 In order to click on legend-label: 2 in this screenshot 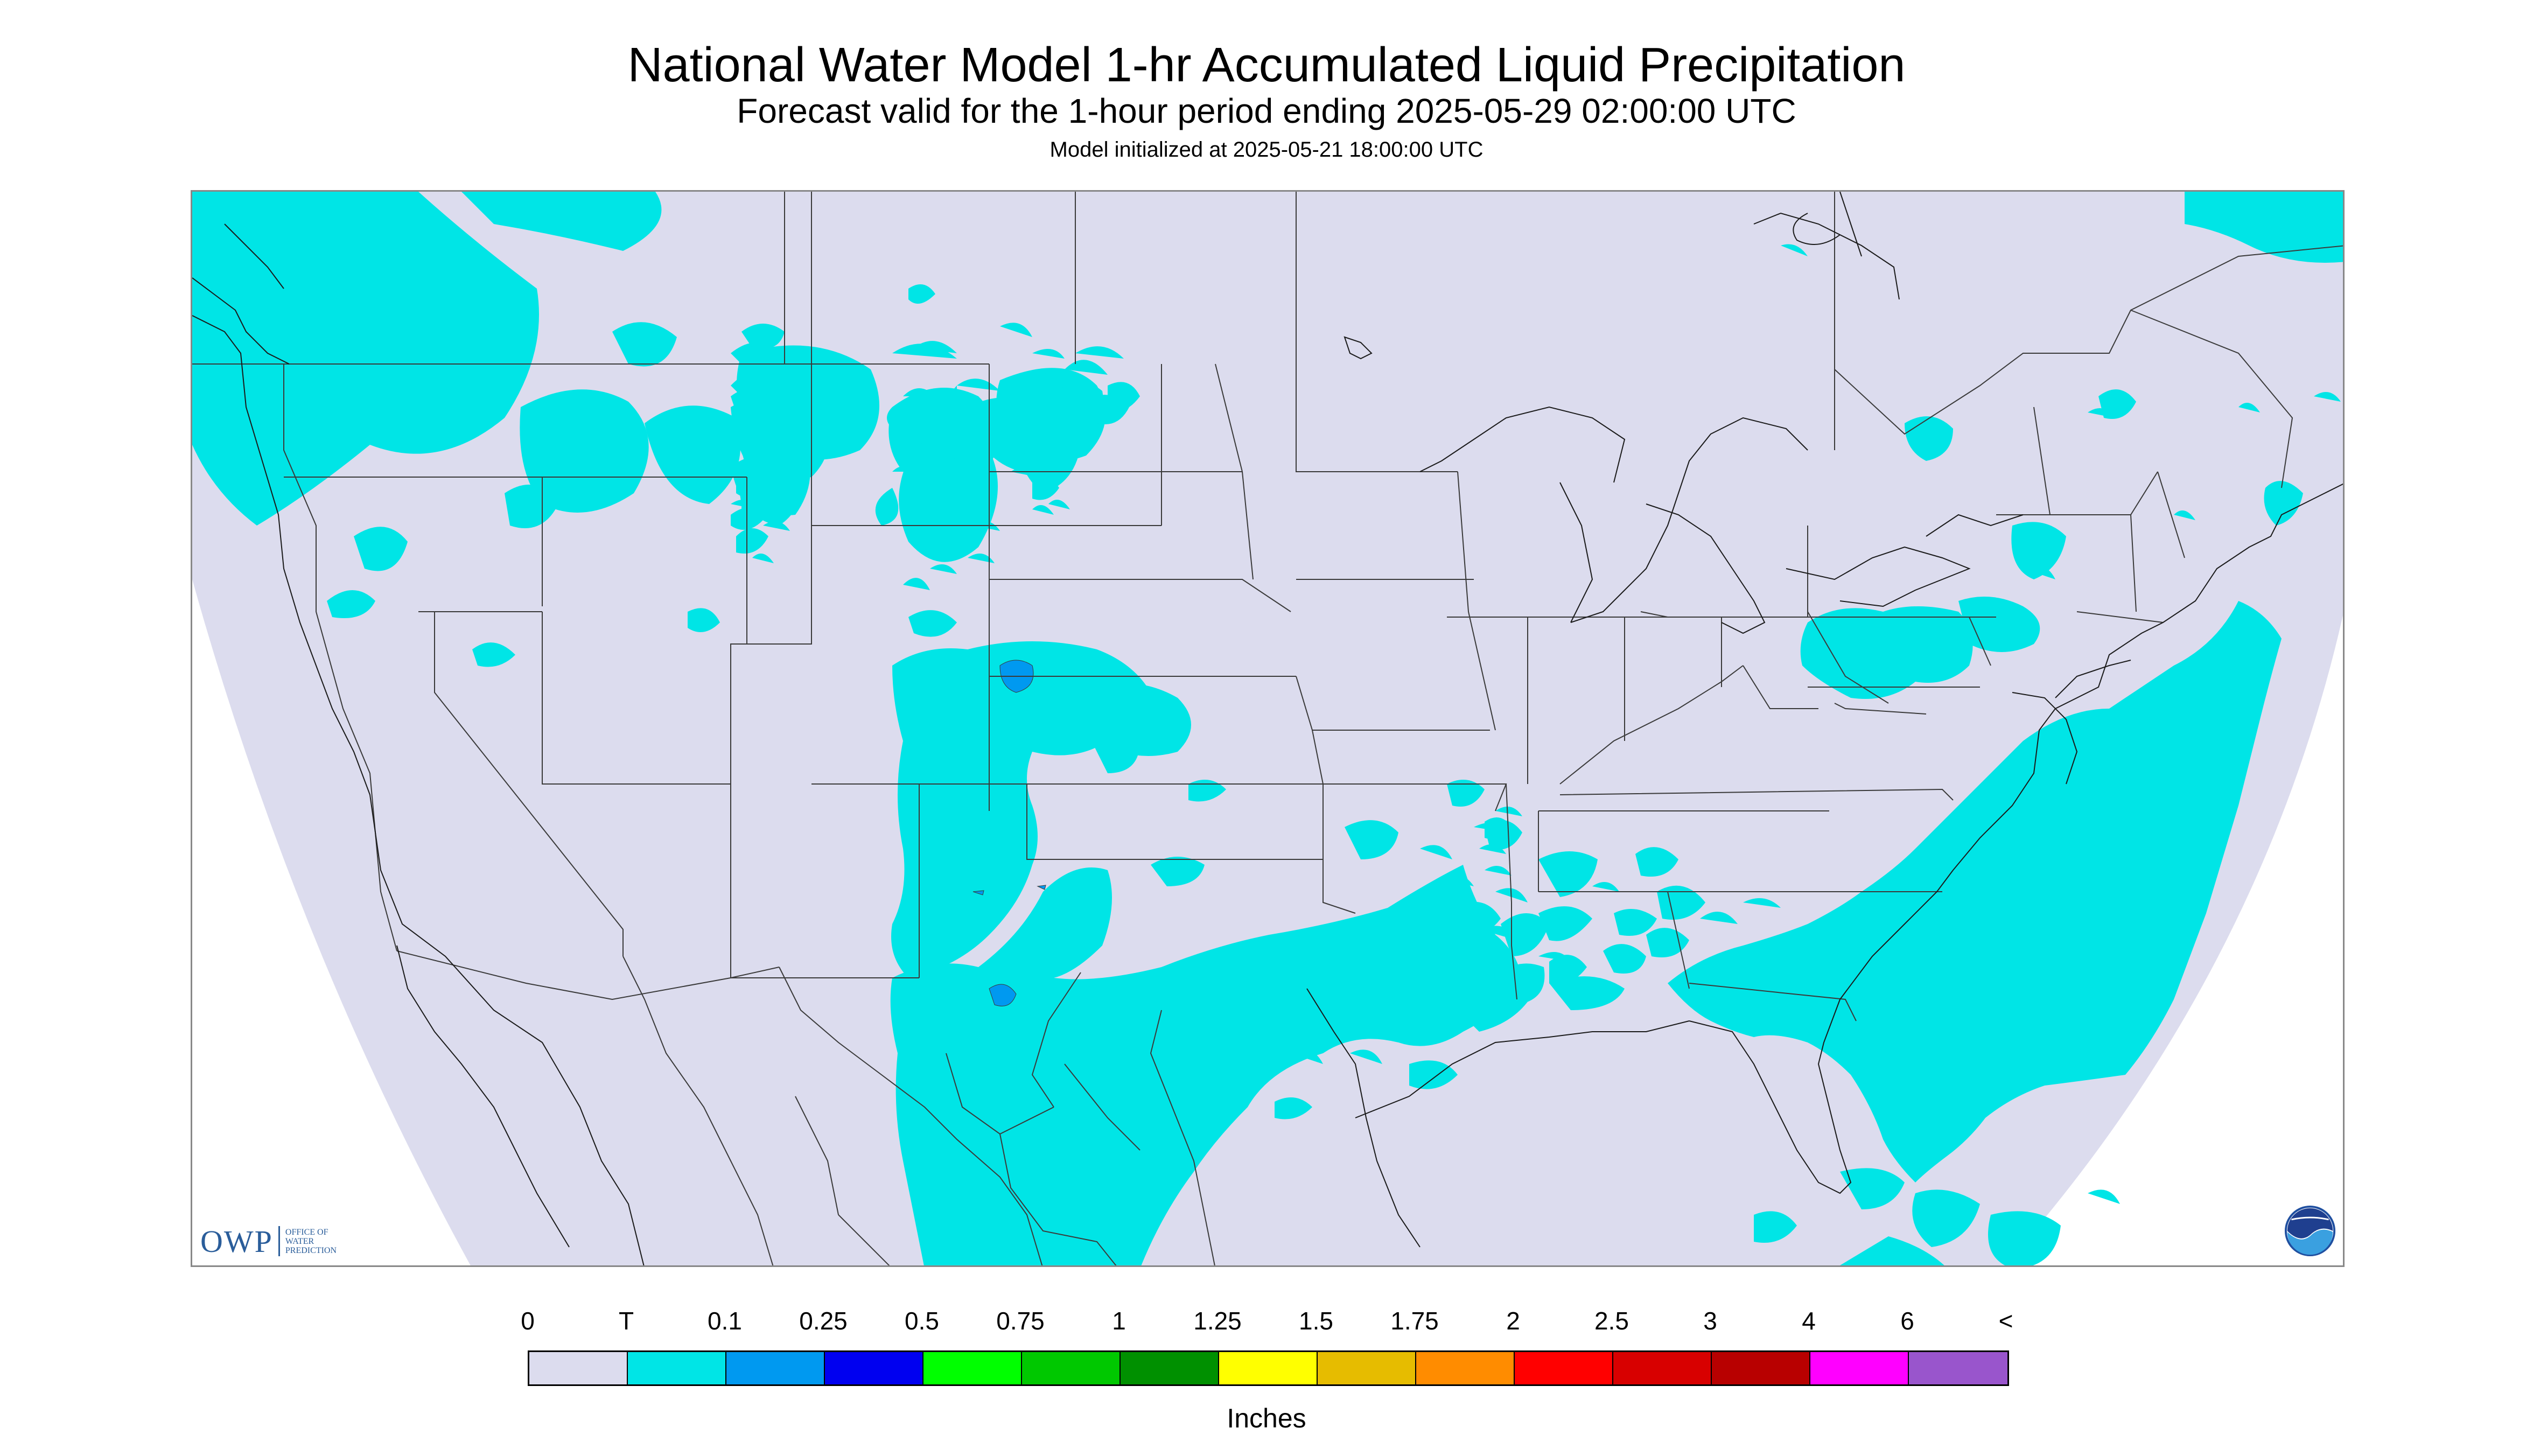, I will do `click(1513, 1321)`.